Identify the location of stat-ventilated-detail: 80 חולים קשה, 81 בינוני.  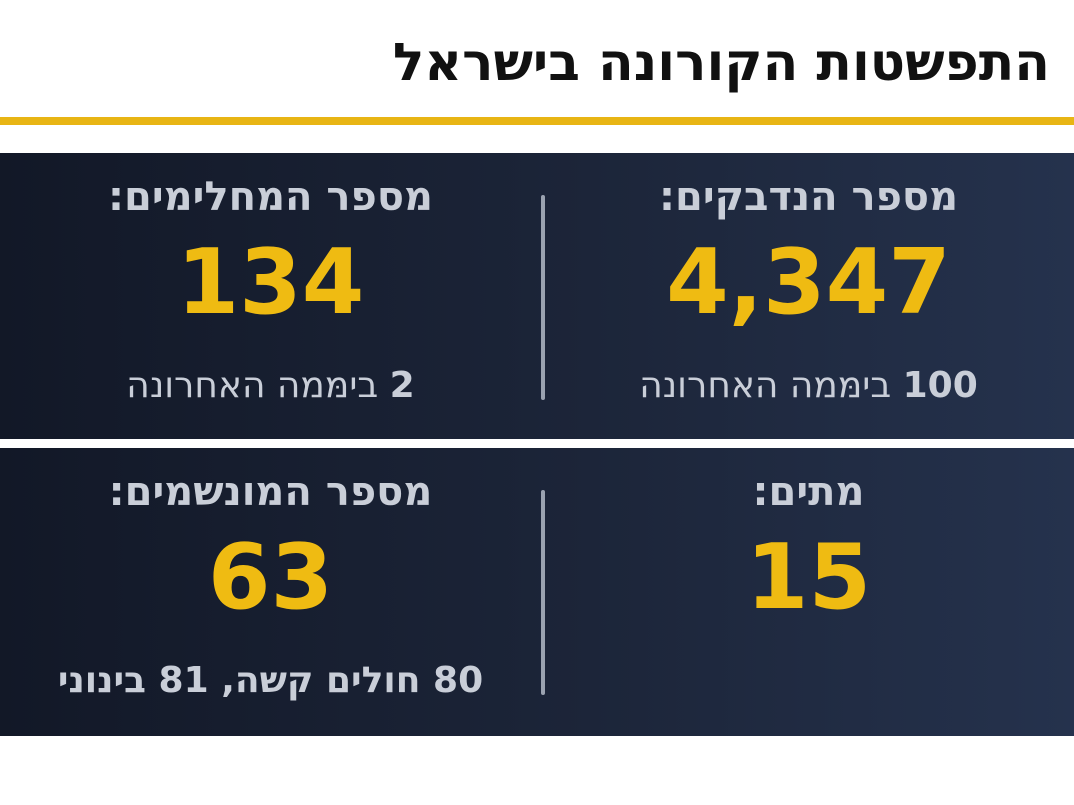
(270, 681).